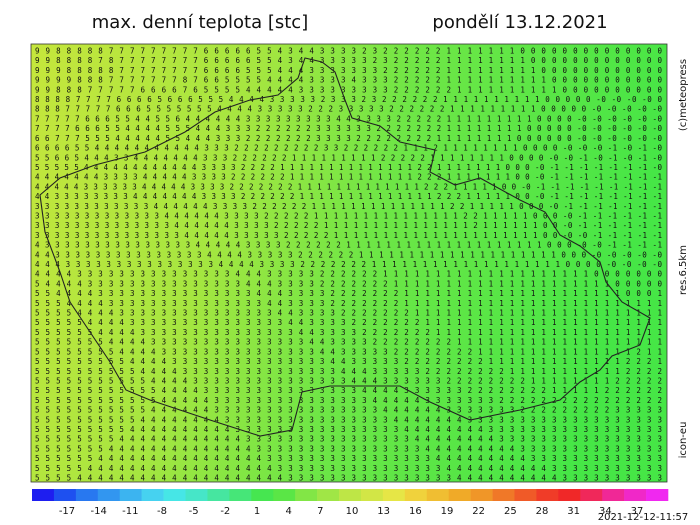 This screenshot has width=700, height=525. What do you see at coordinates (447, 511) in the screenshot?
I see `colorbar-label: 19` at bounding box center [447, 511].